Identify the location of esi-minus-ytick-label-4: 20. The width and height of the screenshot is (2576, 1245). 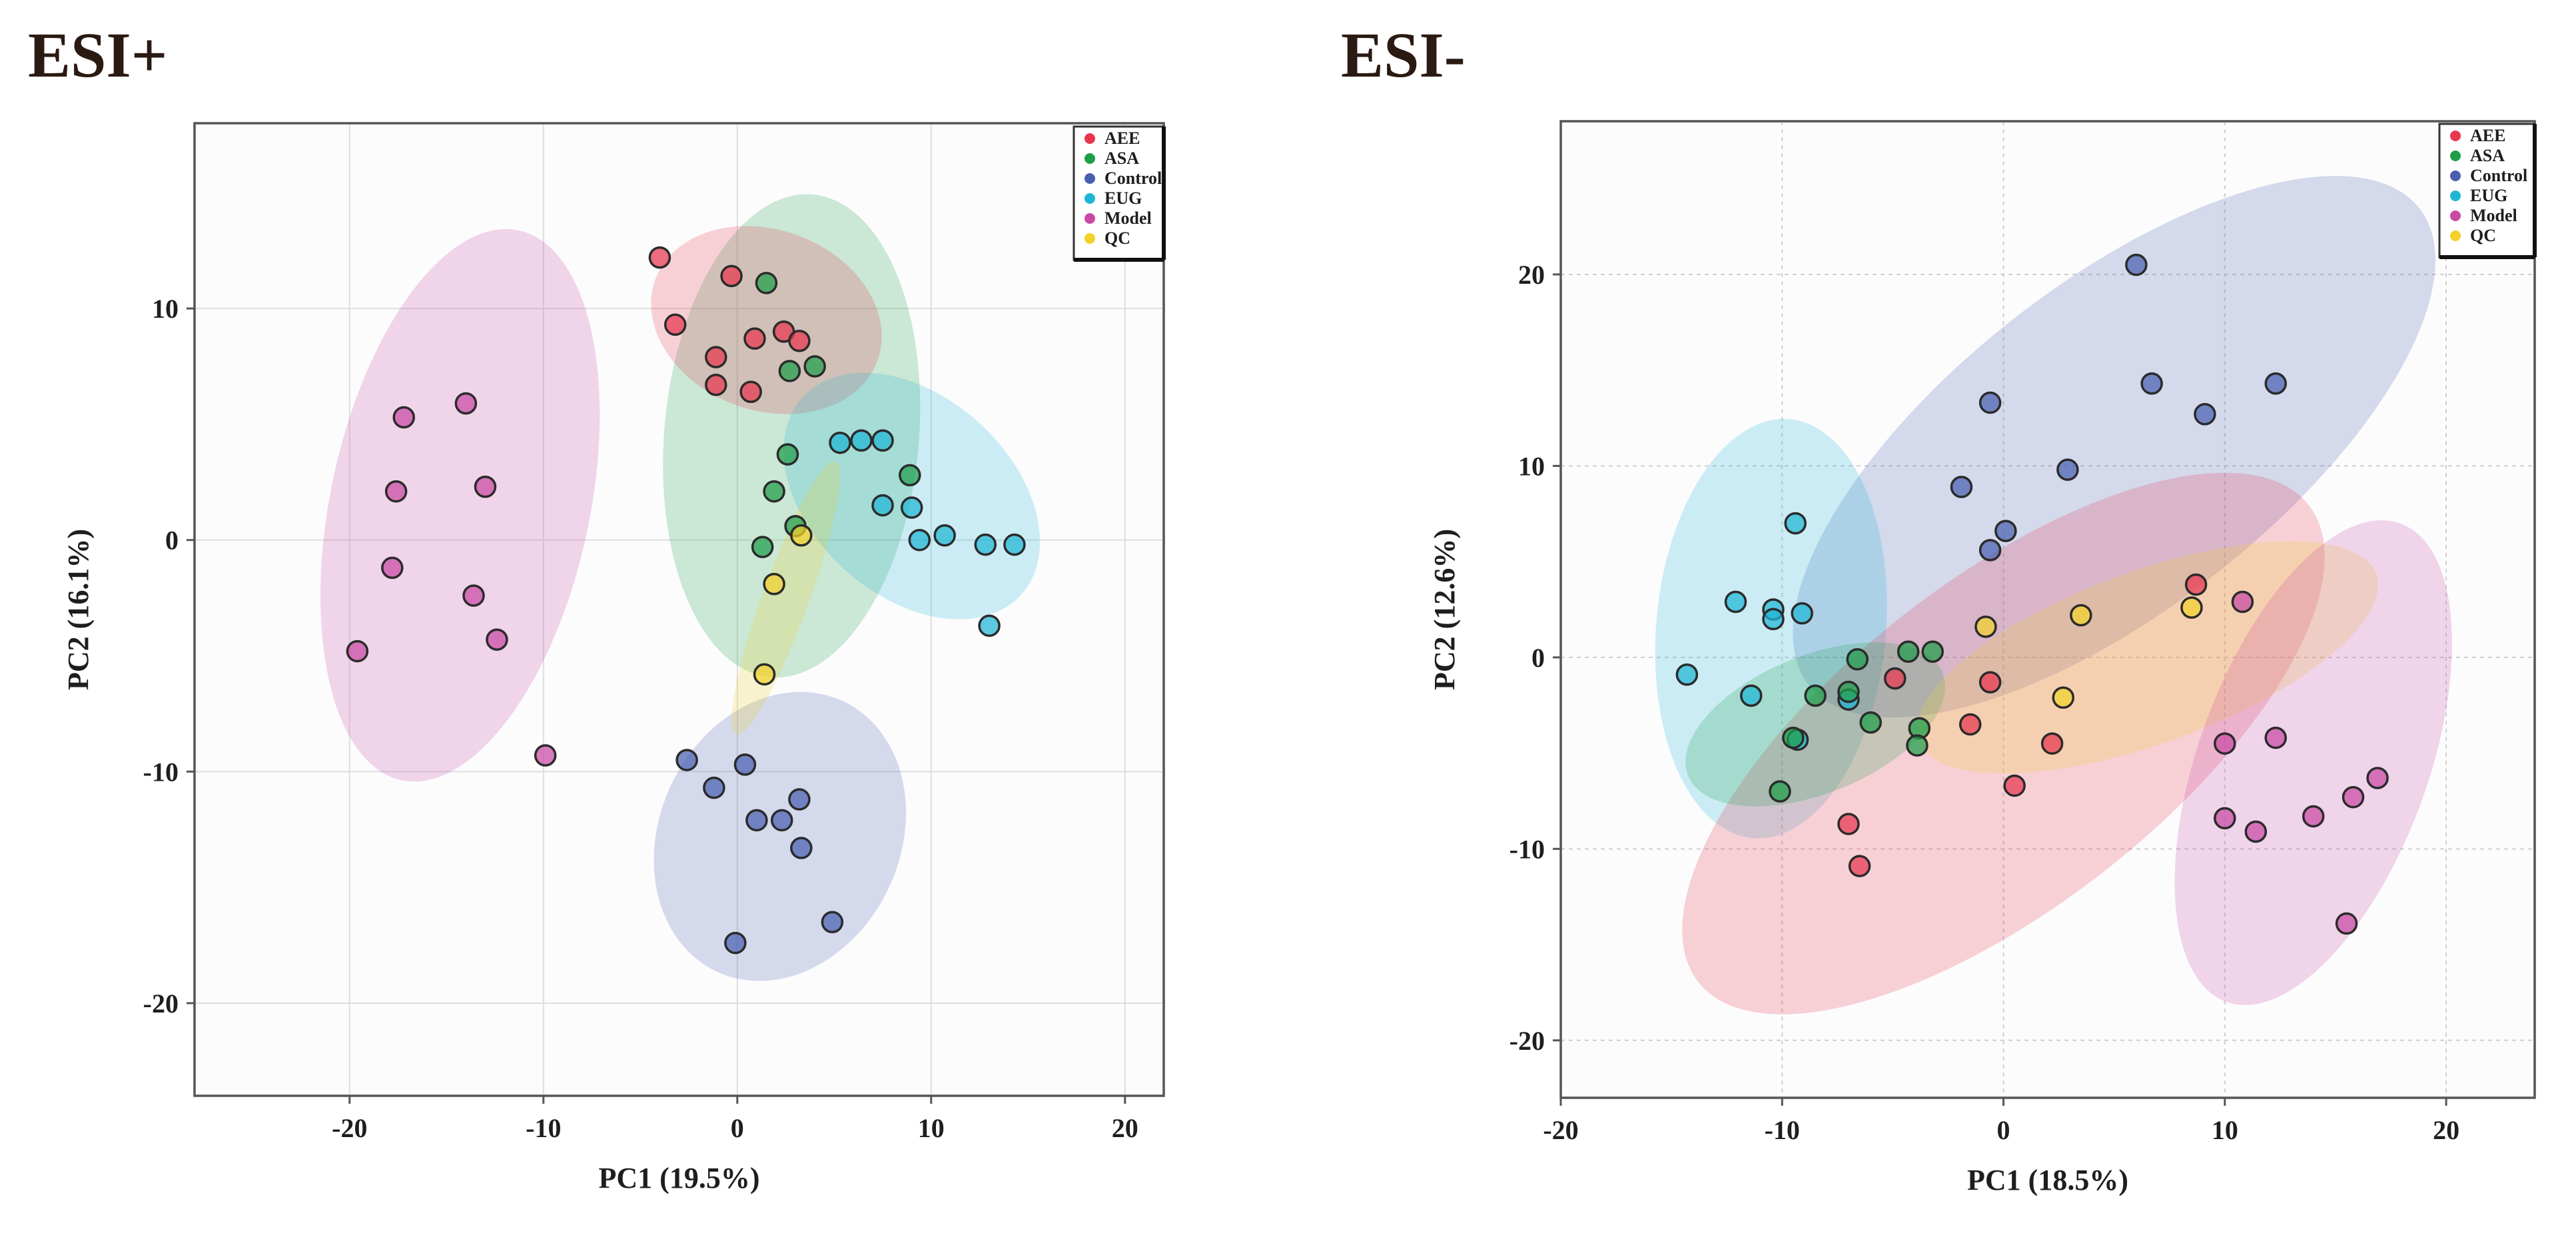
(1532, 275).